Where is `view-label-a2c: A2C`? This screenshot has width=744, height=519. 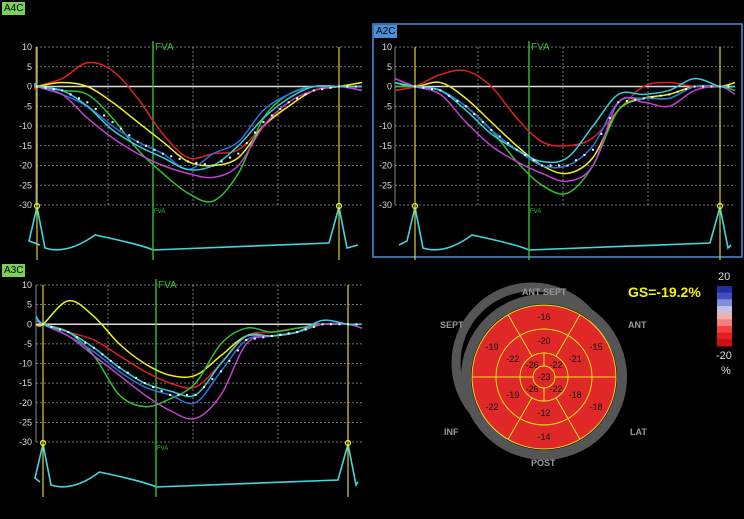
view-label-a2c: A2C is located at coordinates (386, 31).